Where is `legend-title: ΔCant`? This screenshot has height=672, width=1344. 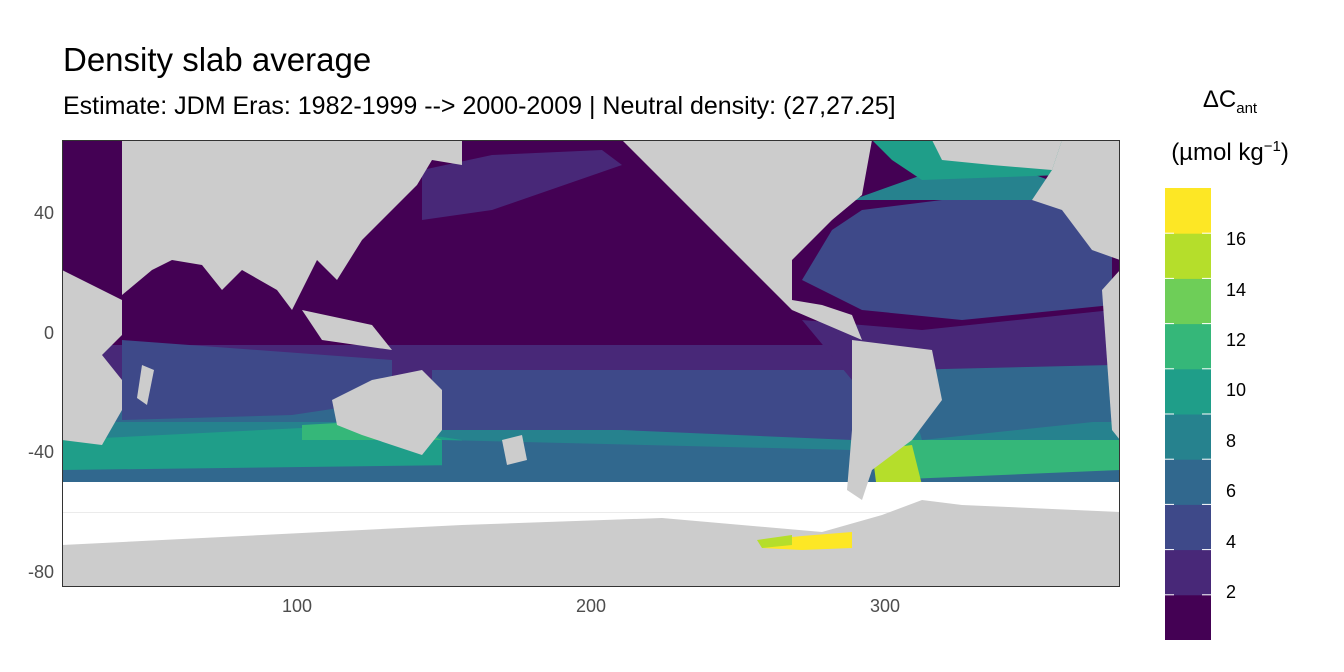
legend-title: ΔCant is located at coordinates (1230, 101).